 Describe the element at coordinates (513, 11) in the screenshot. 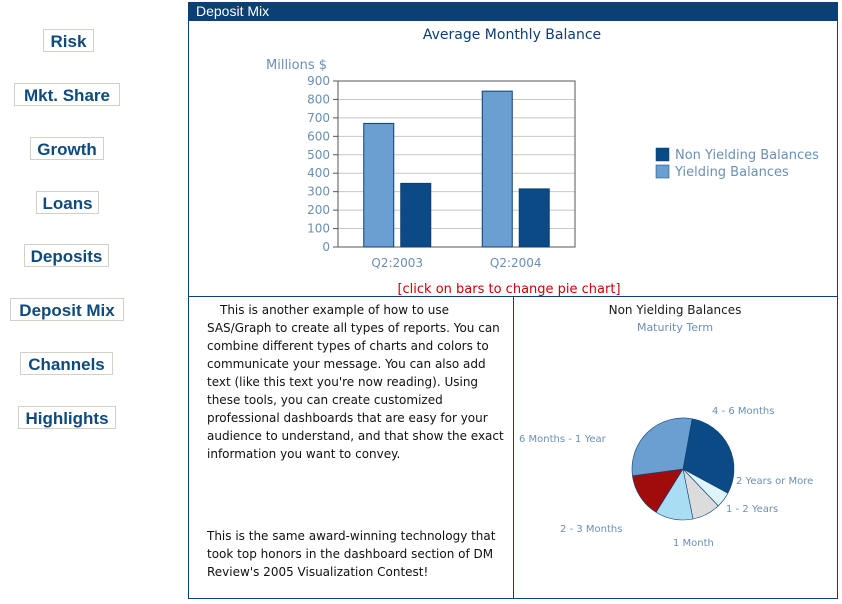

I see `panel-title: Deposit Mix` at that location.